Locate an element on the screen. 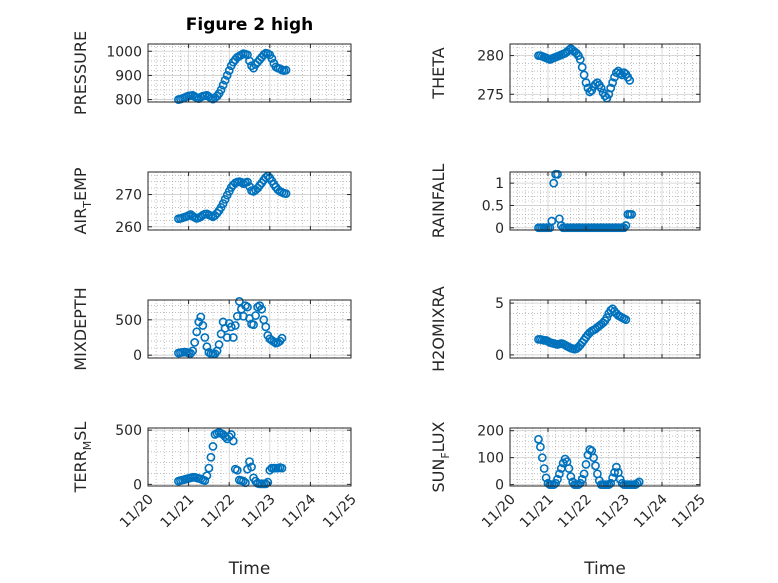 This screenshot has height=583, width=778. y-tick-label: 900 is located at coordinates (128, 76).